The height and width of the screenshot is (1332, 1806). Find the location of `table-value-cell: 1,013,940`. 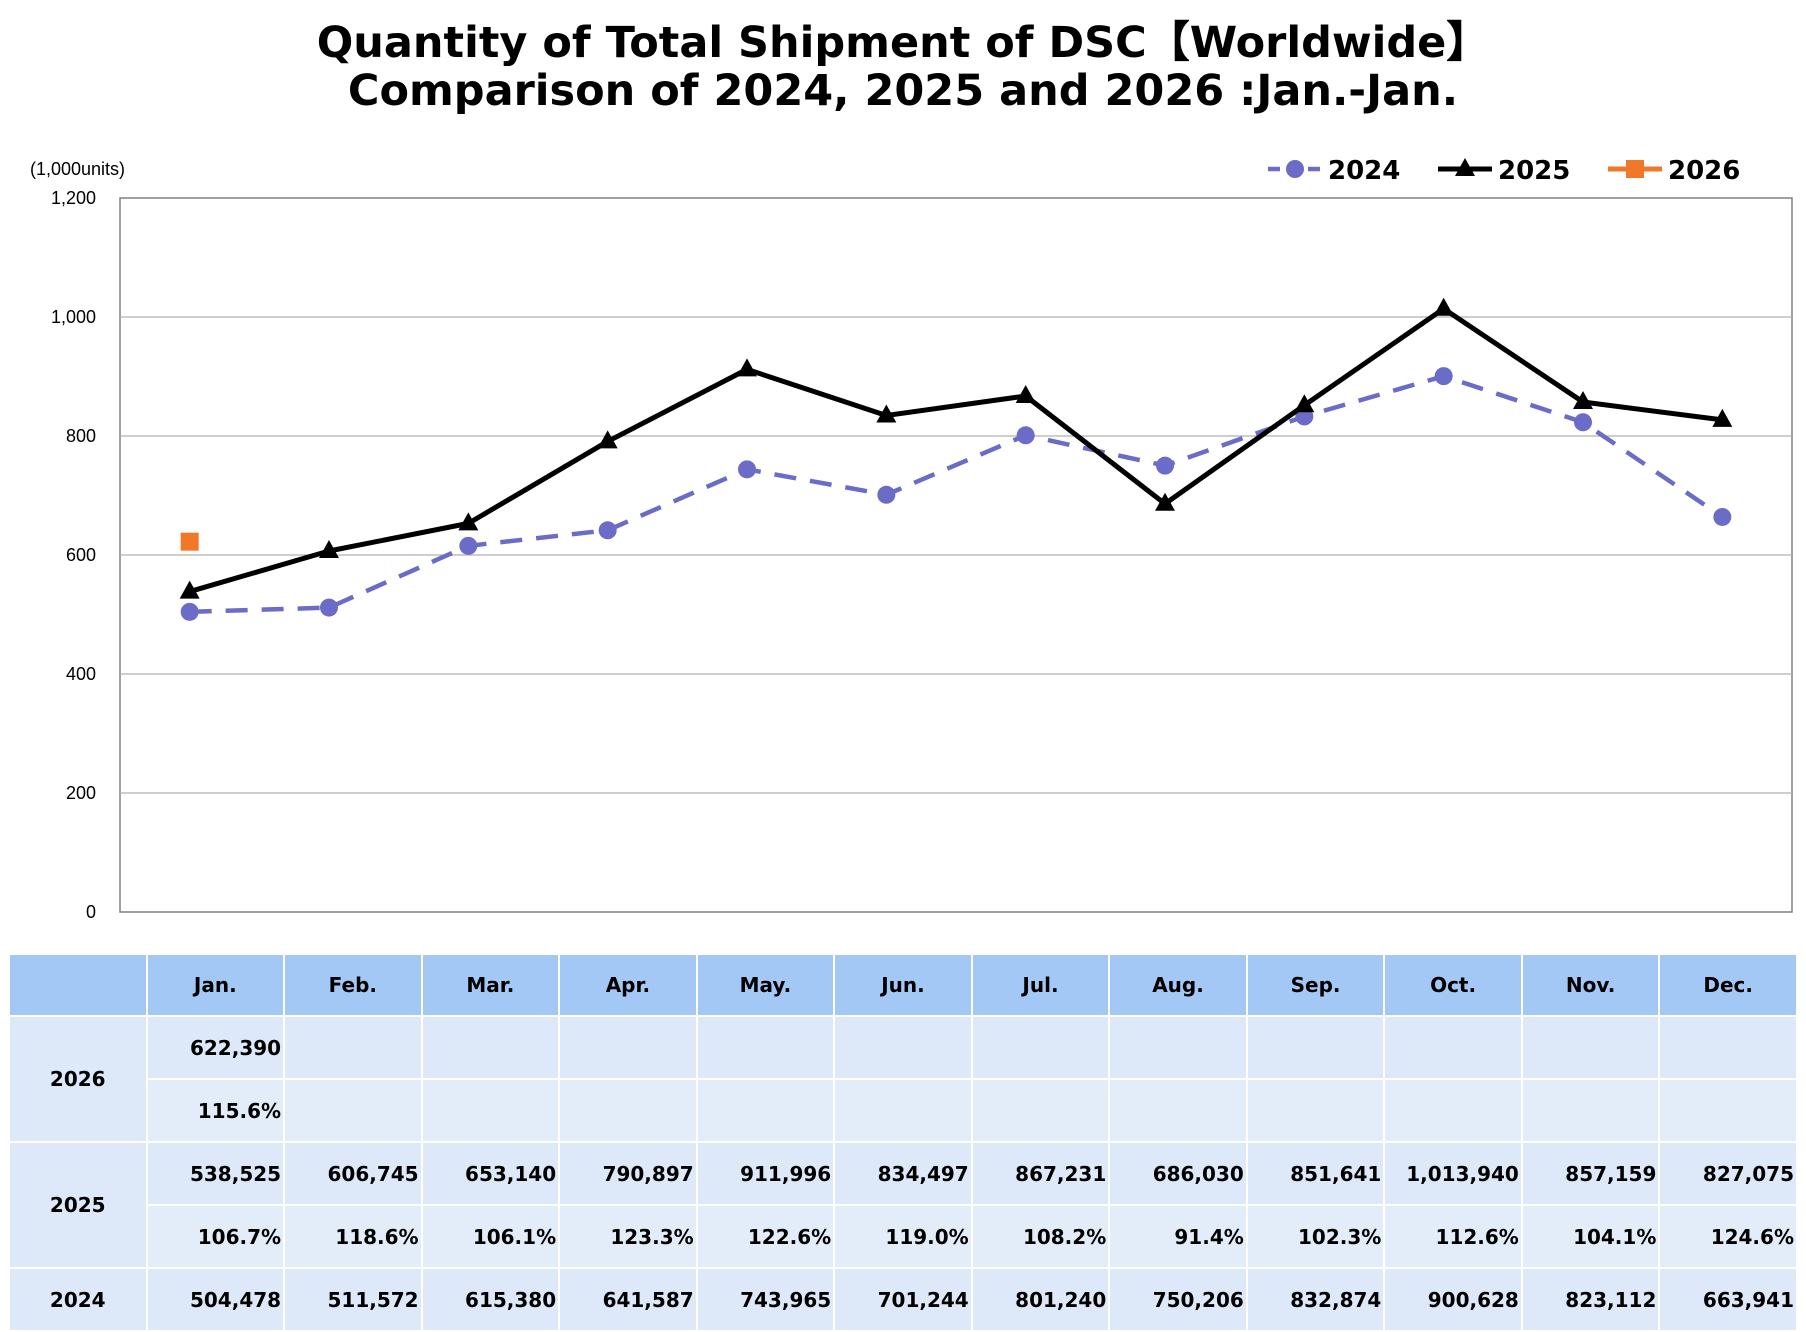

table-value-cell: 1,013,940 is located at coordinates (1453, 1173).